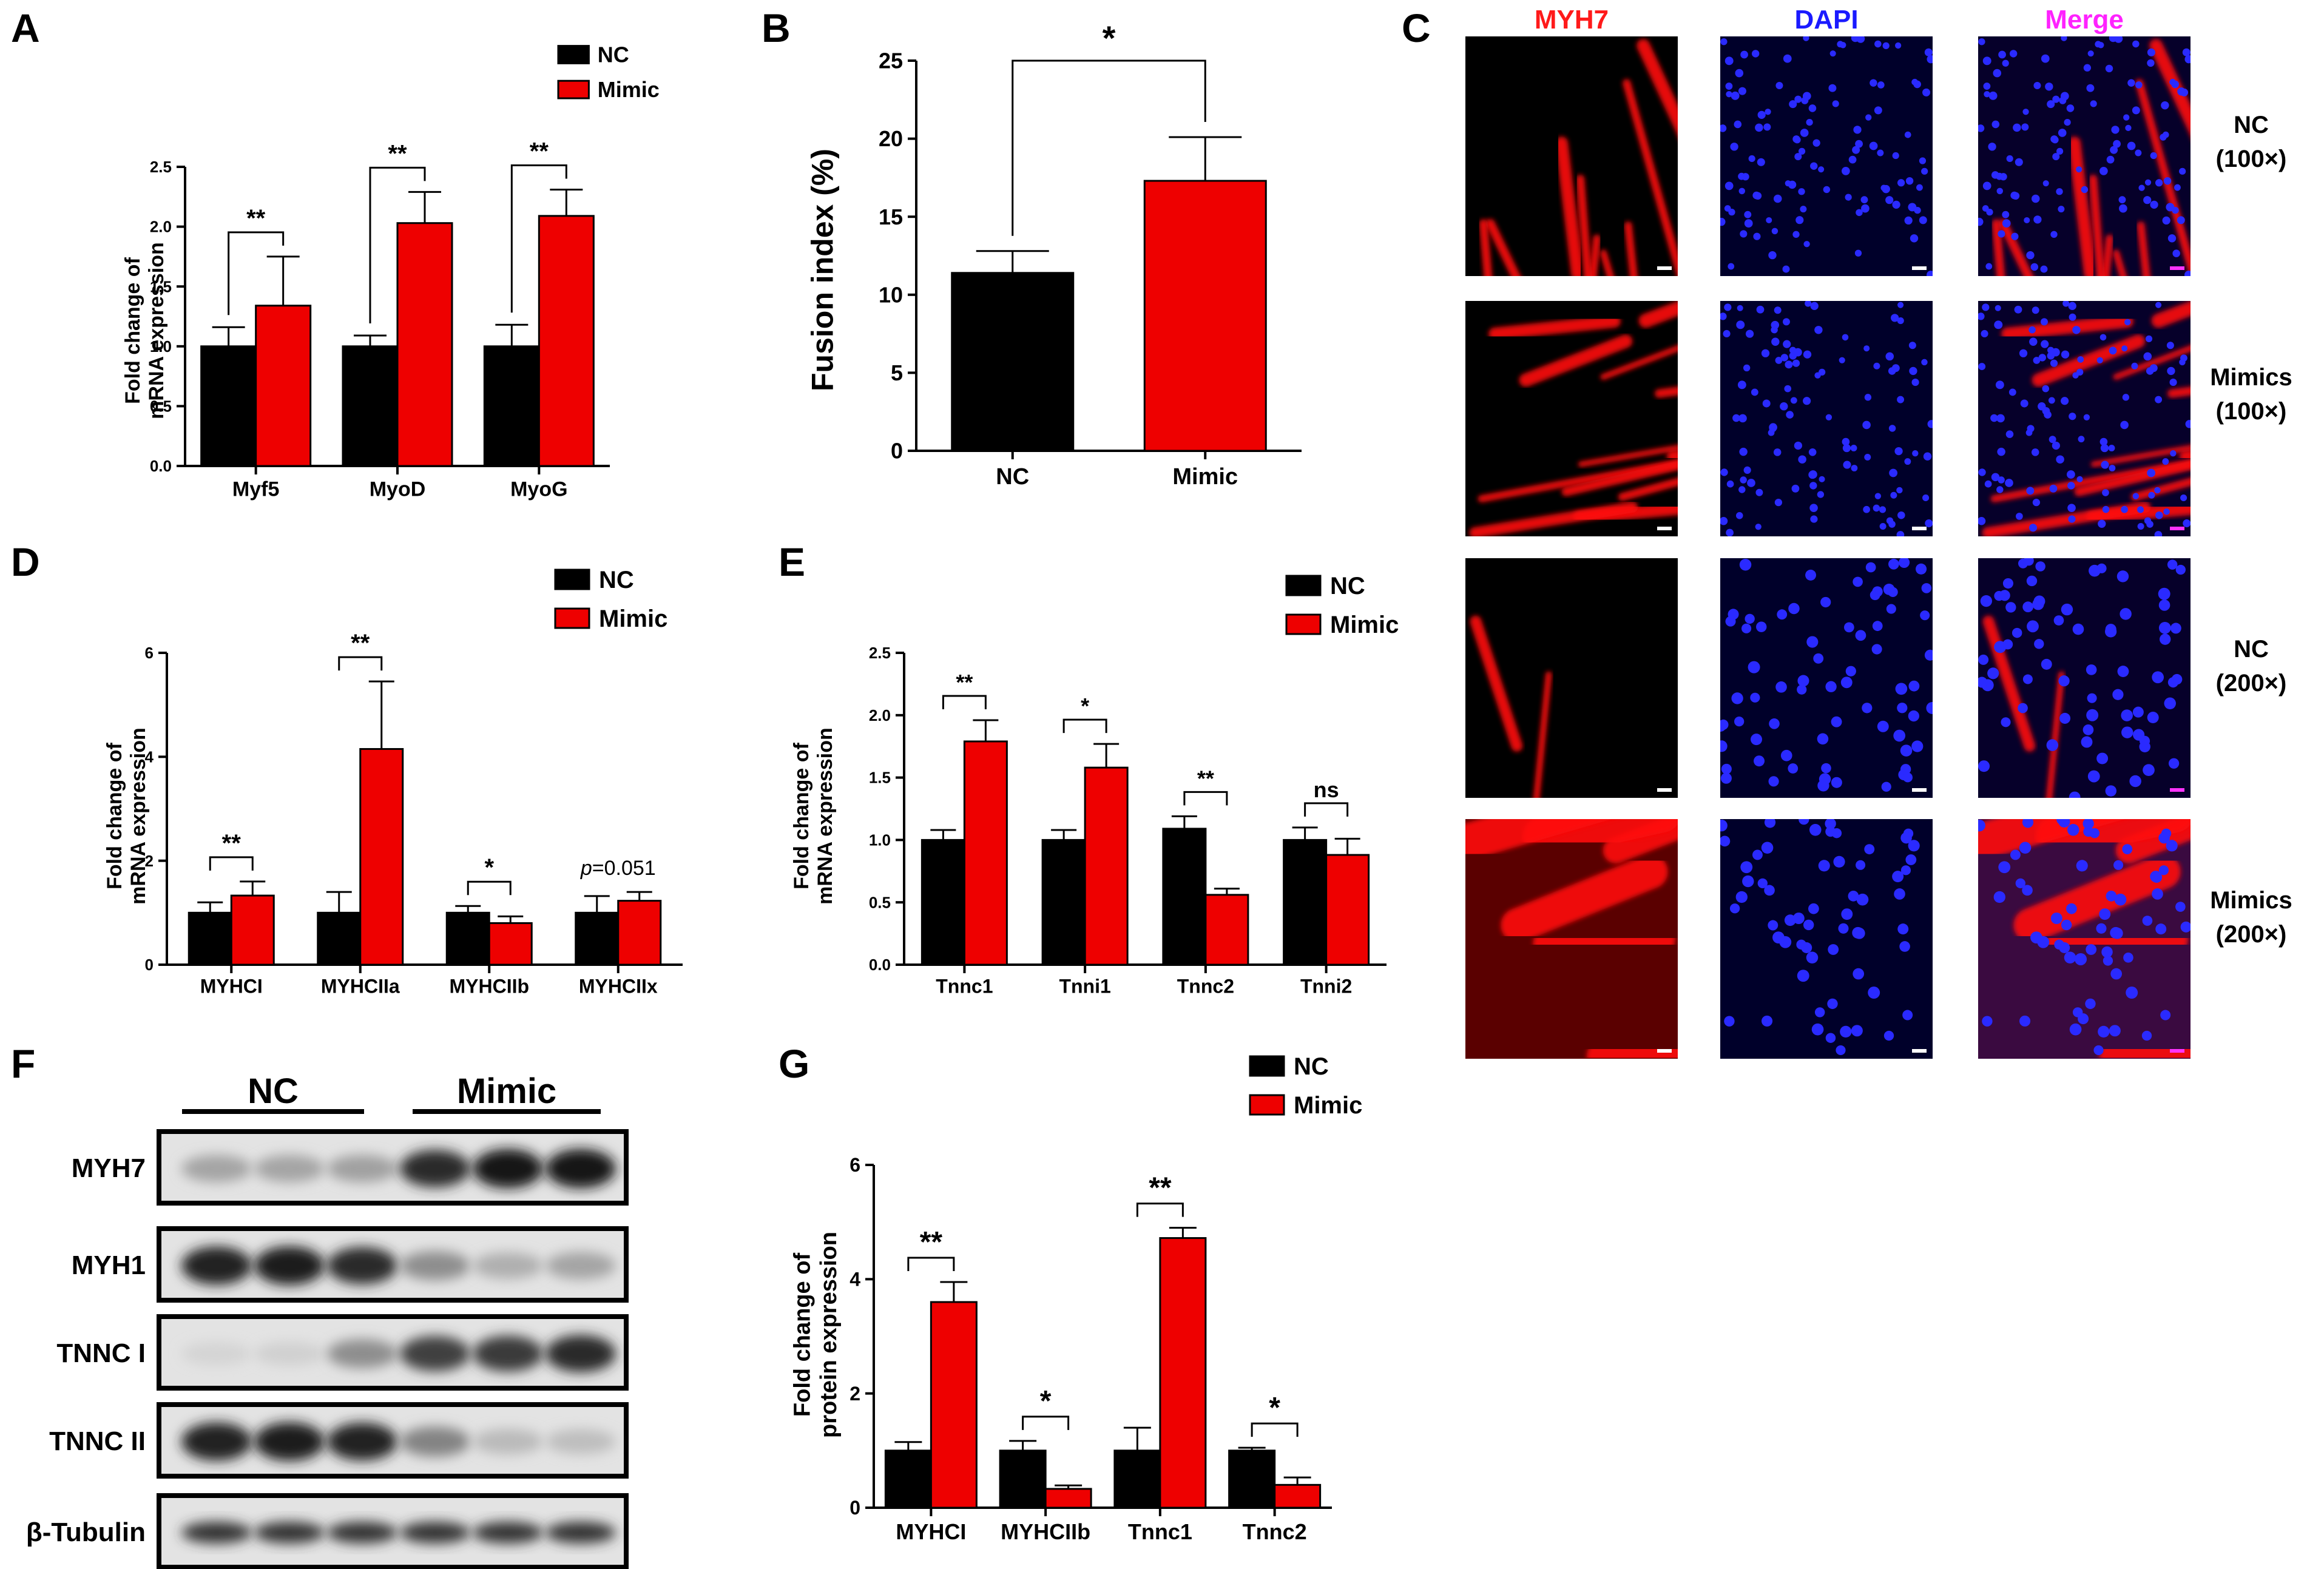  I want to click on panel-letter-e: E, so click(792, 561).